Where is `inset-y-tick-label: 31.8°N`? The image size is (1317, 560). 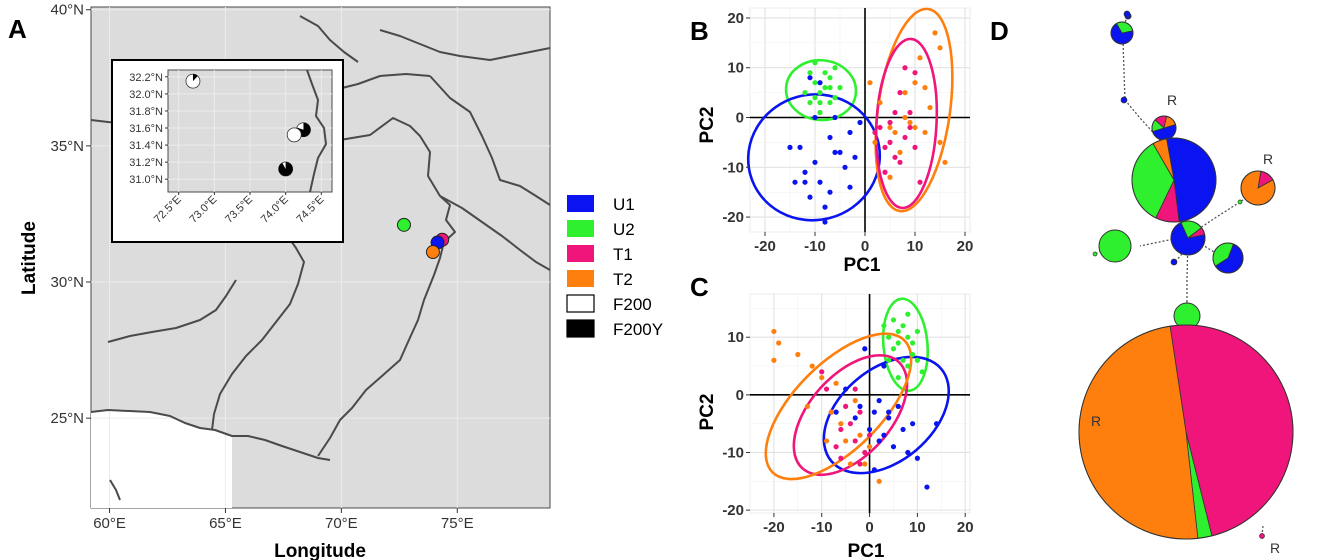 inset-y-tick-label: 31.8°N is located at coordinates (146, 112).